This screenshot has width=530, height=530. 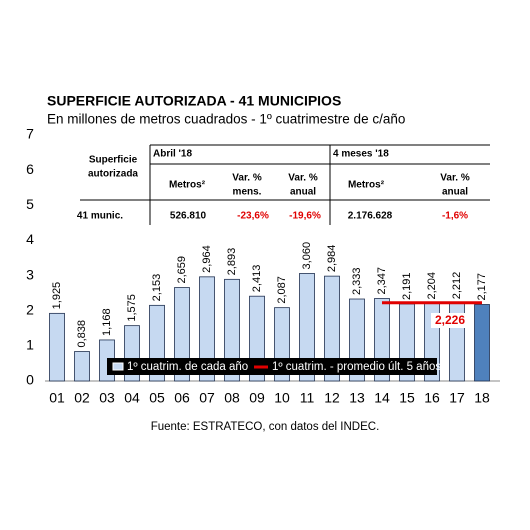 I want to click on value-label: 2,191, so click(x=407, y=286).